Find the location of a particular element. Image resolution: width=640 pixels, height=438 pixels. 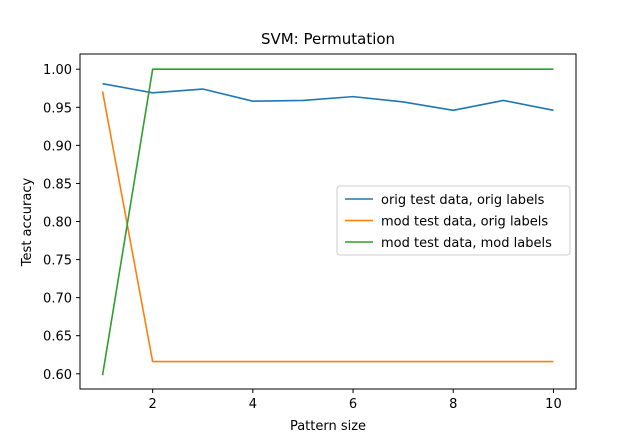

x-tick-label: 6 is located at coordinates (353, 404).